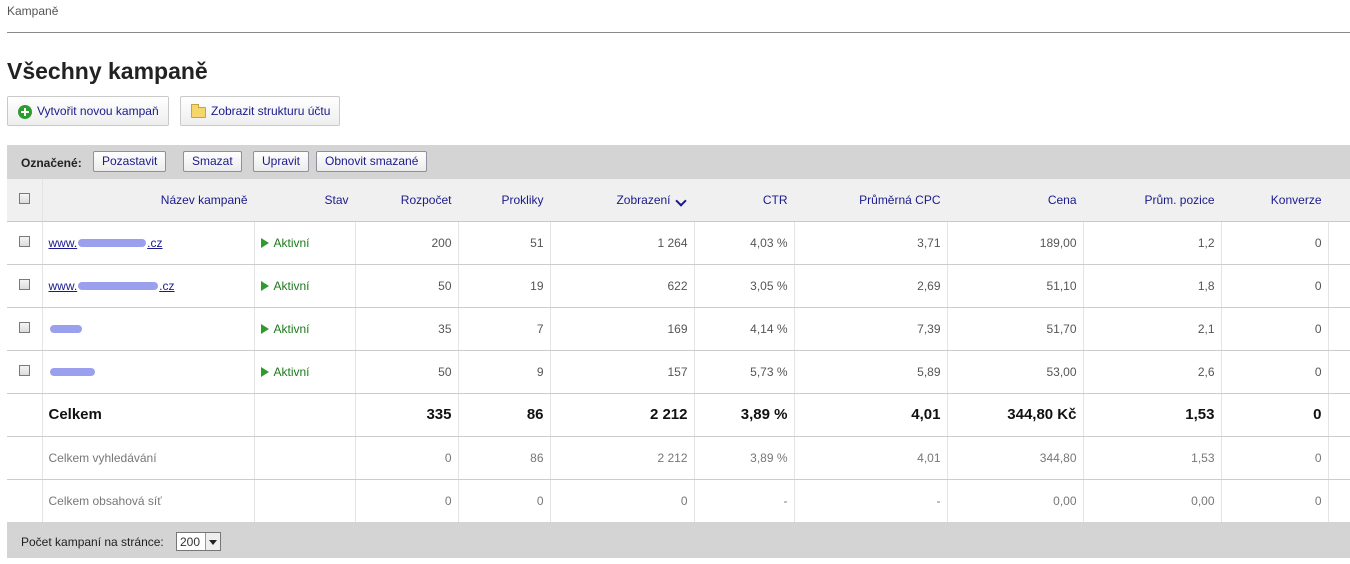 This screenshot has width=1350, height=564. I want to click on table-row: Aktivní 35 7 169 4,14 % 7,39 51,70 2,1 0, so click(678, 329).